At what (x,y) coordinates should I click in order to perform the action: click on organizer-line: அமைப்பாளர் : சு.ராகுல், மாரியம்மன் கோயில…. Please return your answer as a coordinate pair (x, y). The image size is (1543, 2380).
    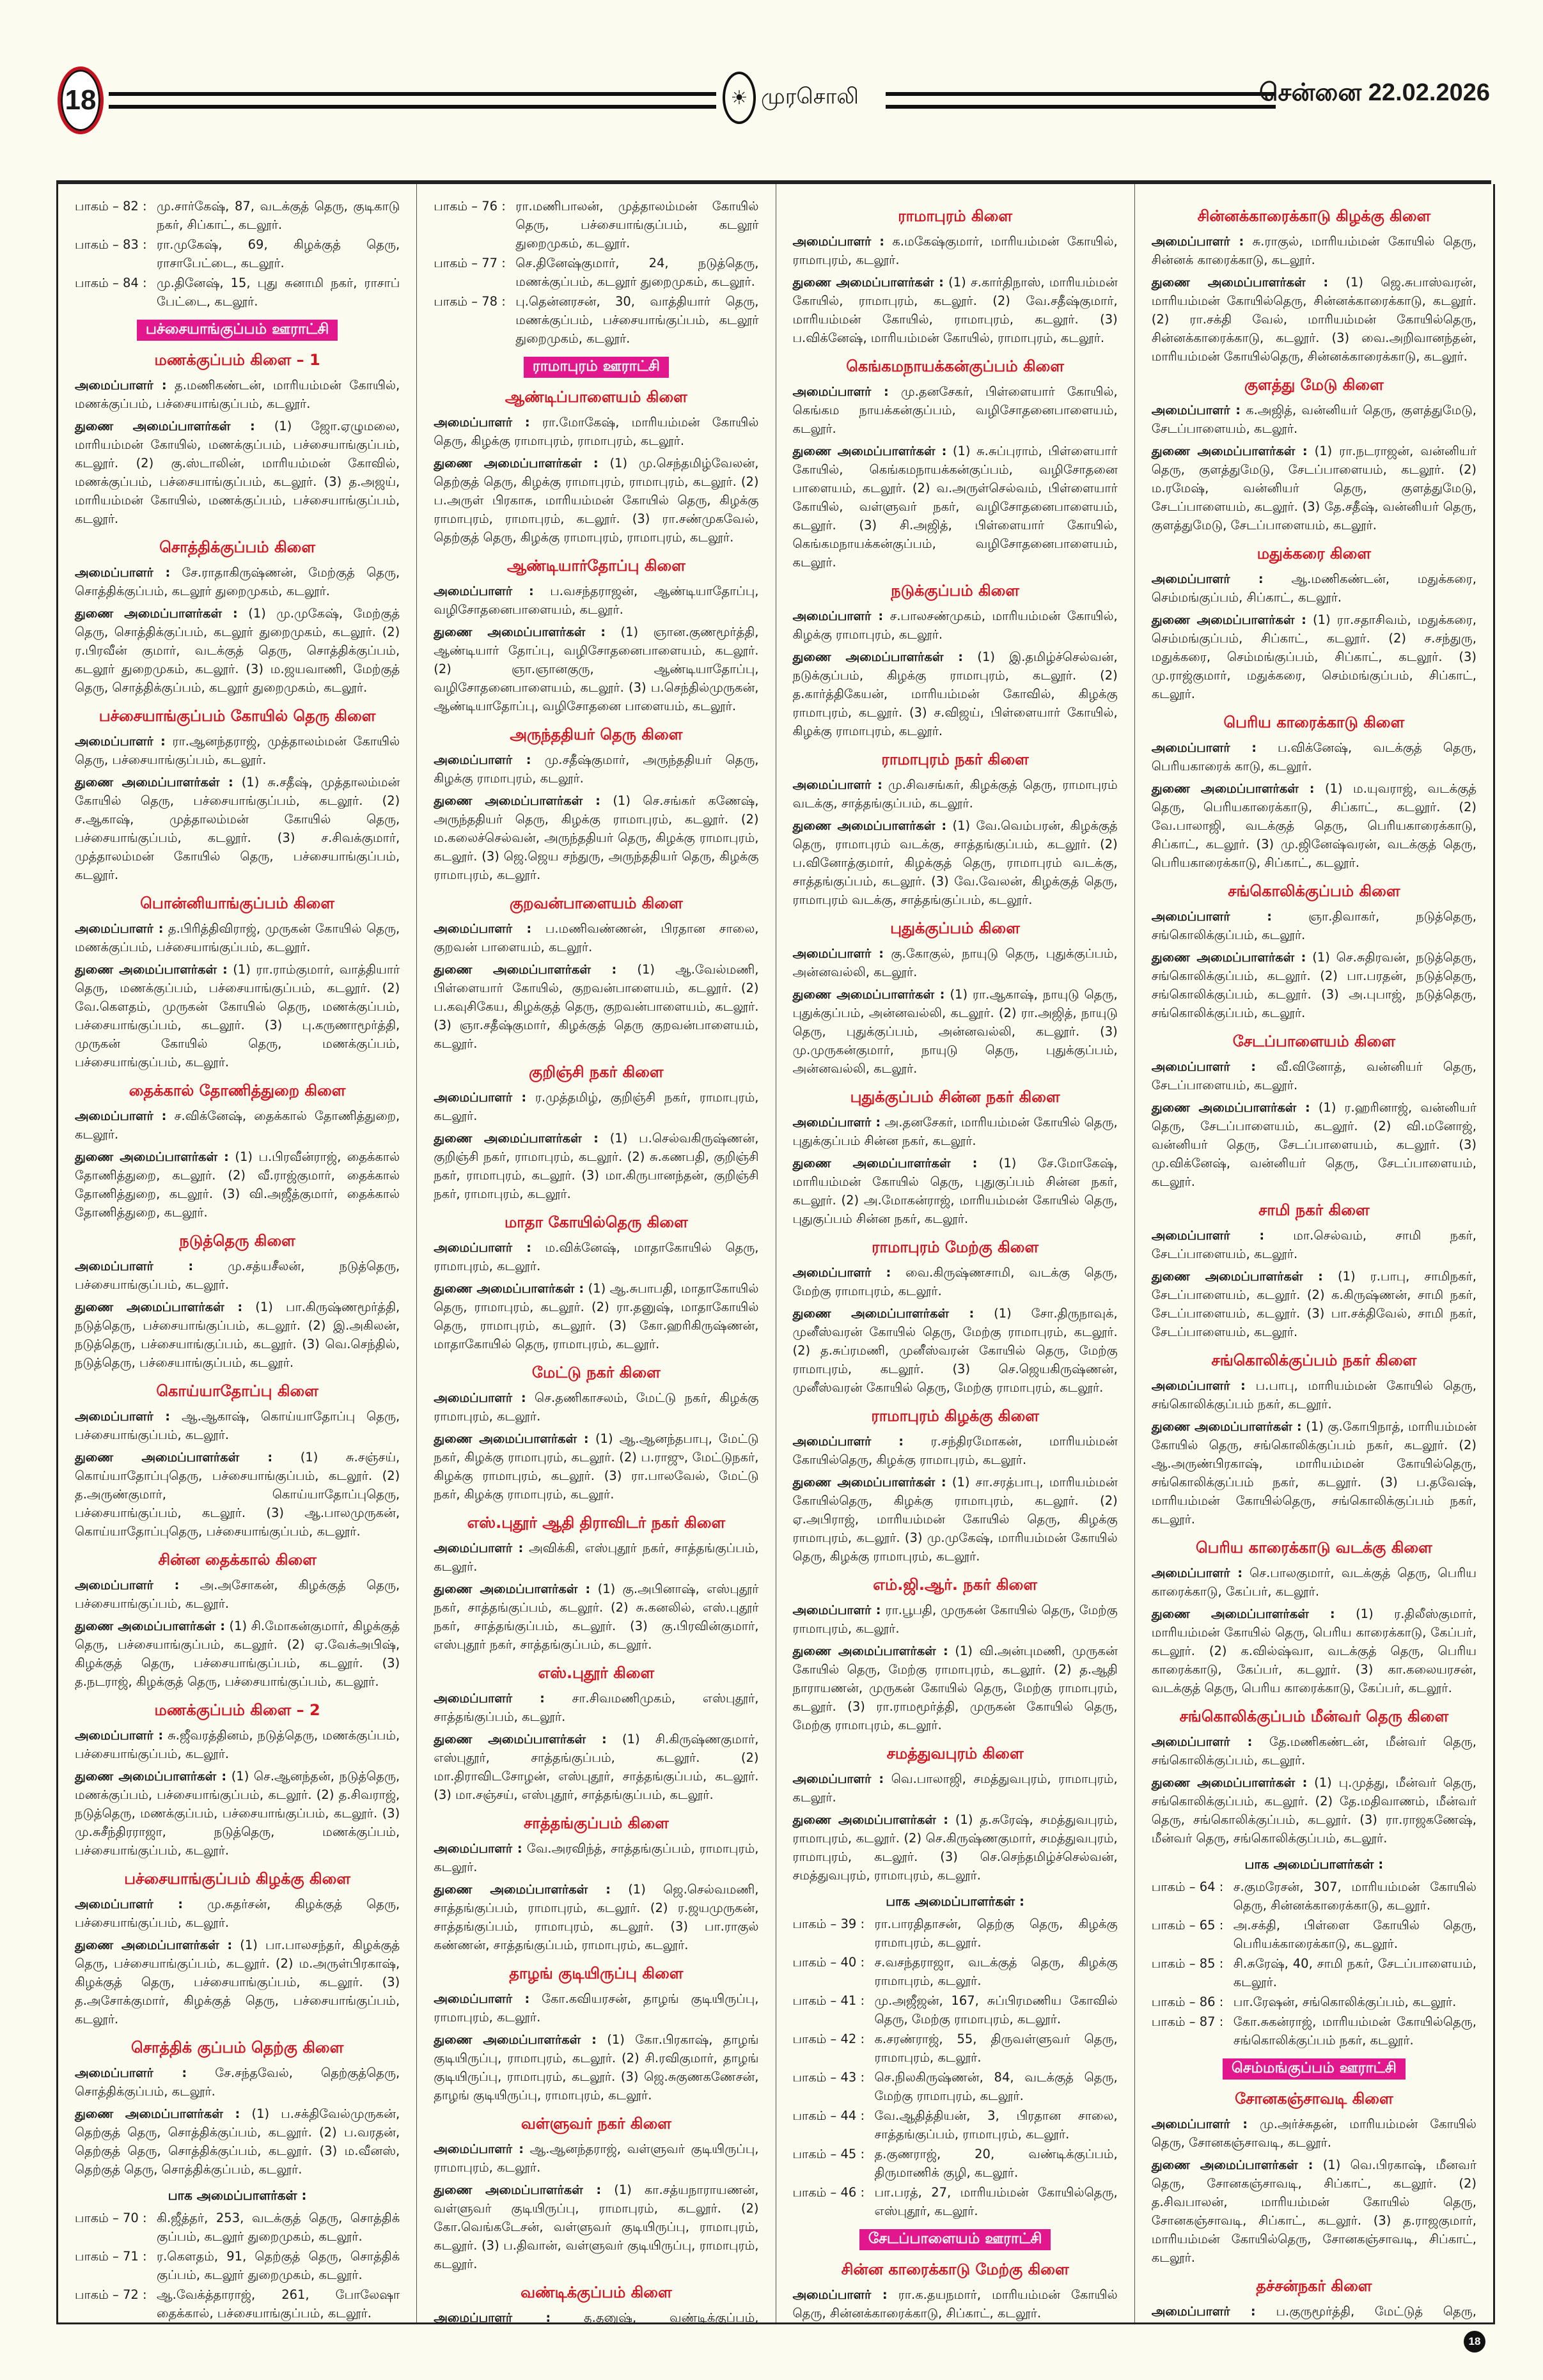
    Looking at the image, I should click on (1314, 250).